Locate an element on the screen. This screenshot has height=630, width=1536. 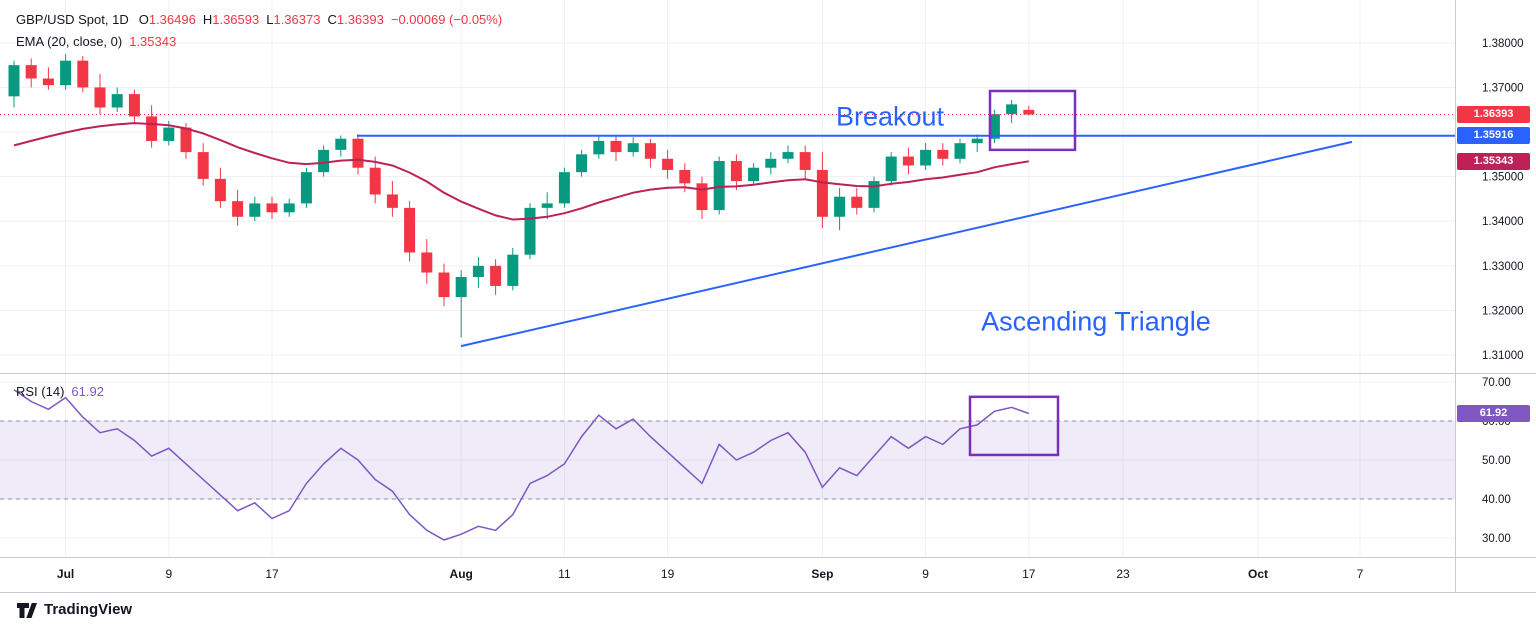
resistance-price-badge: 1.35916 is located at coordinates (1493, 136).